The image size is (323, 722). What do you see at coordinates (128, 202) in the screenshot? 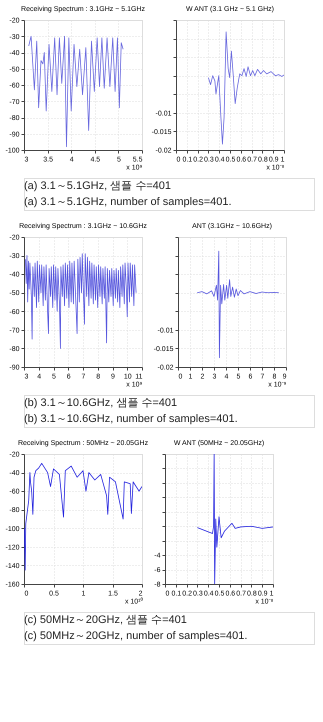
I see `text: (a) 3.1～5.1GHz, number of samples=401.` at bounding box center [128, 202].